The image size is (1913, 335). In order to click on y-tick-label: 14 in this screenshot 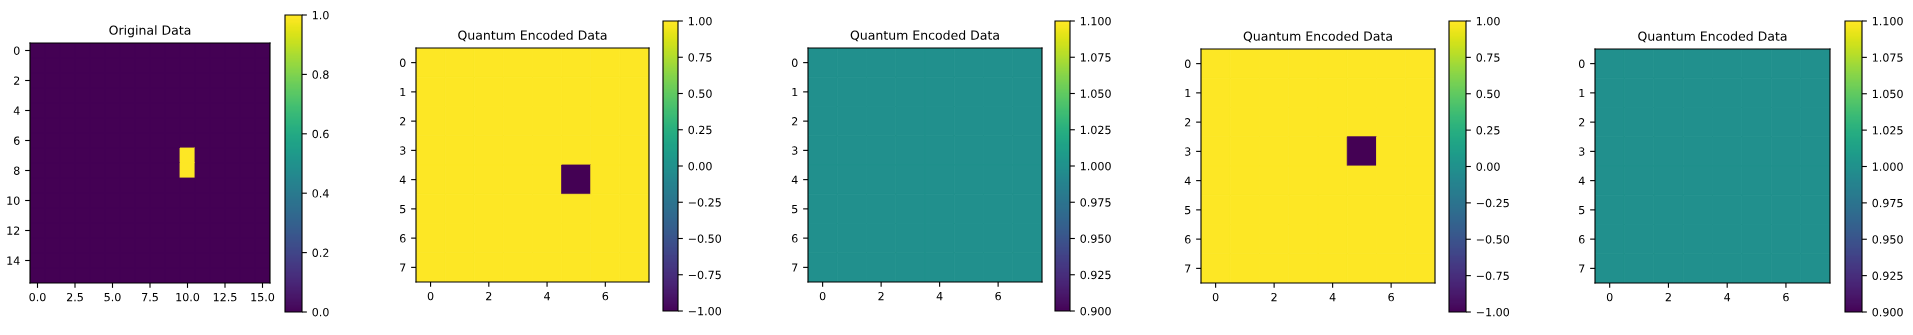, I will do `click(13, 260)`.